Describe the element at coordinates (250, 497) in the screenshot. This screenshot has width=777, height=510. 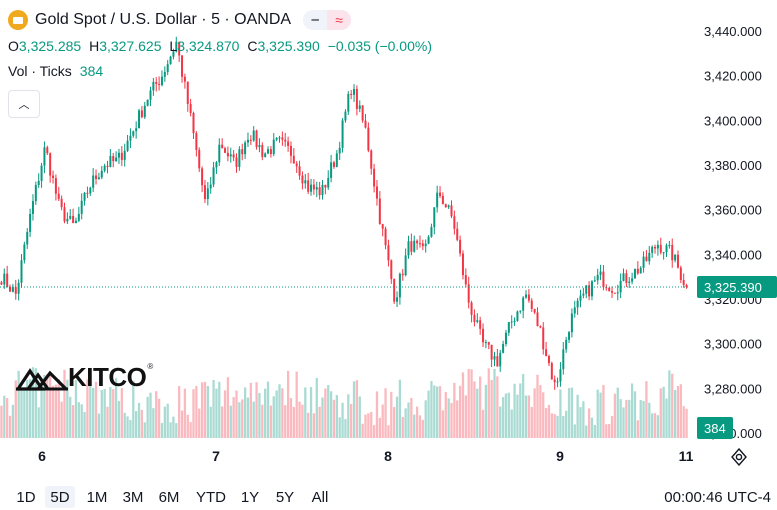
I see `timeframe-1y: 1Y` at that location.